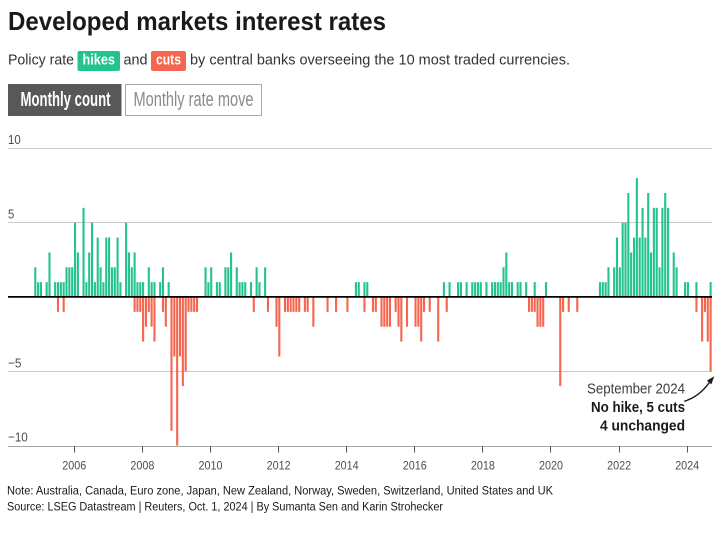 Image resolution: width=719 pixels, height=539 pixels. What do you see at coordinates (14, 363) in the screenshot?
I see `svg-text: −5` at bounding box center [14, 363].